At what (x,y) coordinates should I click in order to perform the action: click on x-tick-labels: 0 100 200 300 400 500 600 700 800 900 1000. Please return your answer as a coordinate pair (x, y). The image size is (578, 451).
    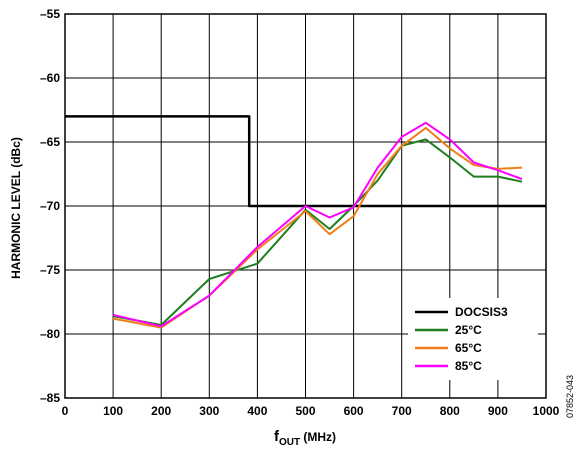
    Looking at the image, I should click on (311, 411).